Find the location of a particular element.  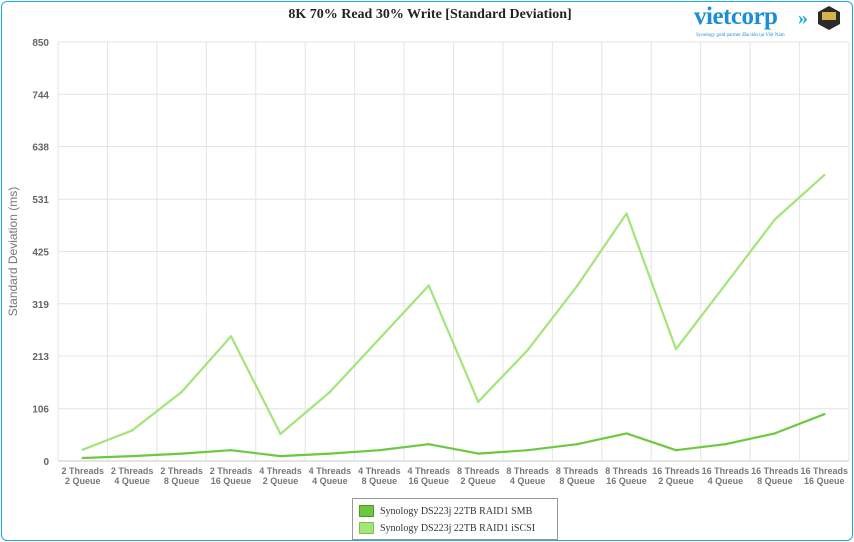

logo-arrow-icon: » is located at coordinates (803, 18).